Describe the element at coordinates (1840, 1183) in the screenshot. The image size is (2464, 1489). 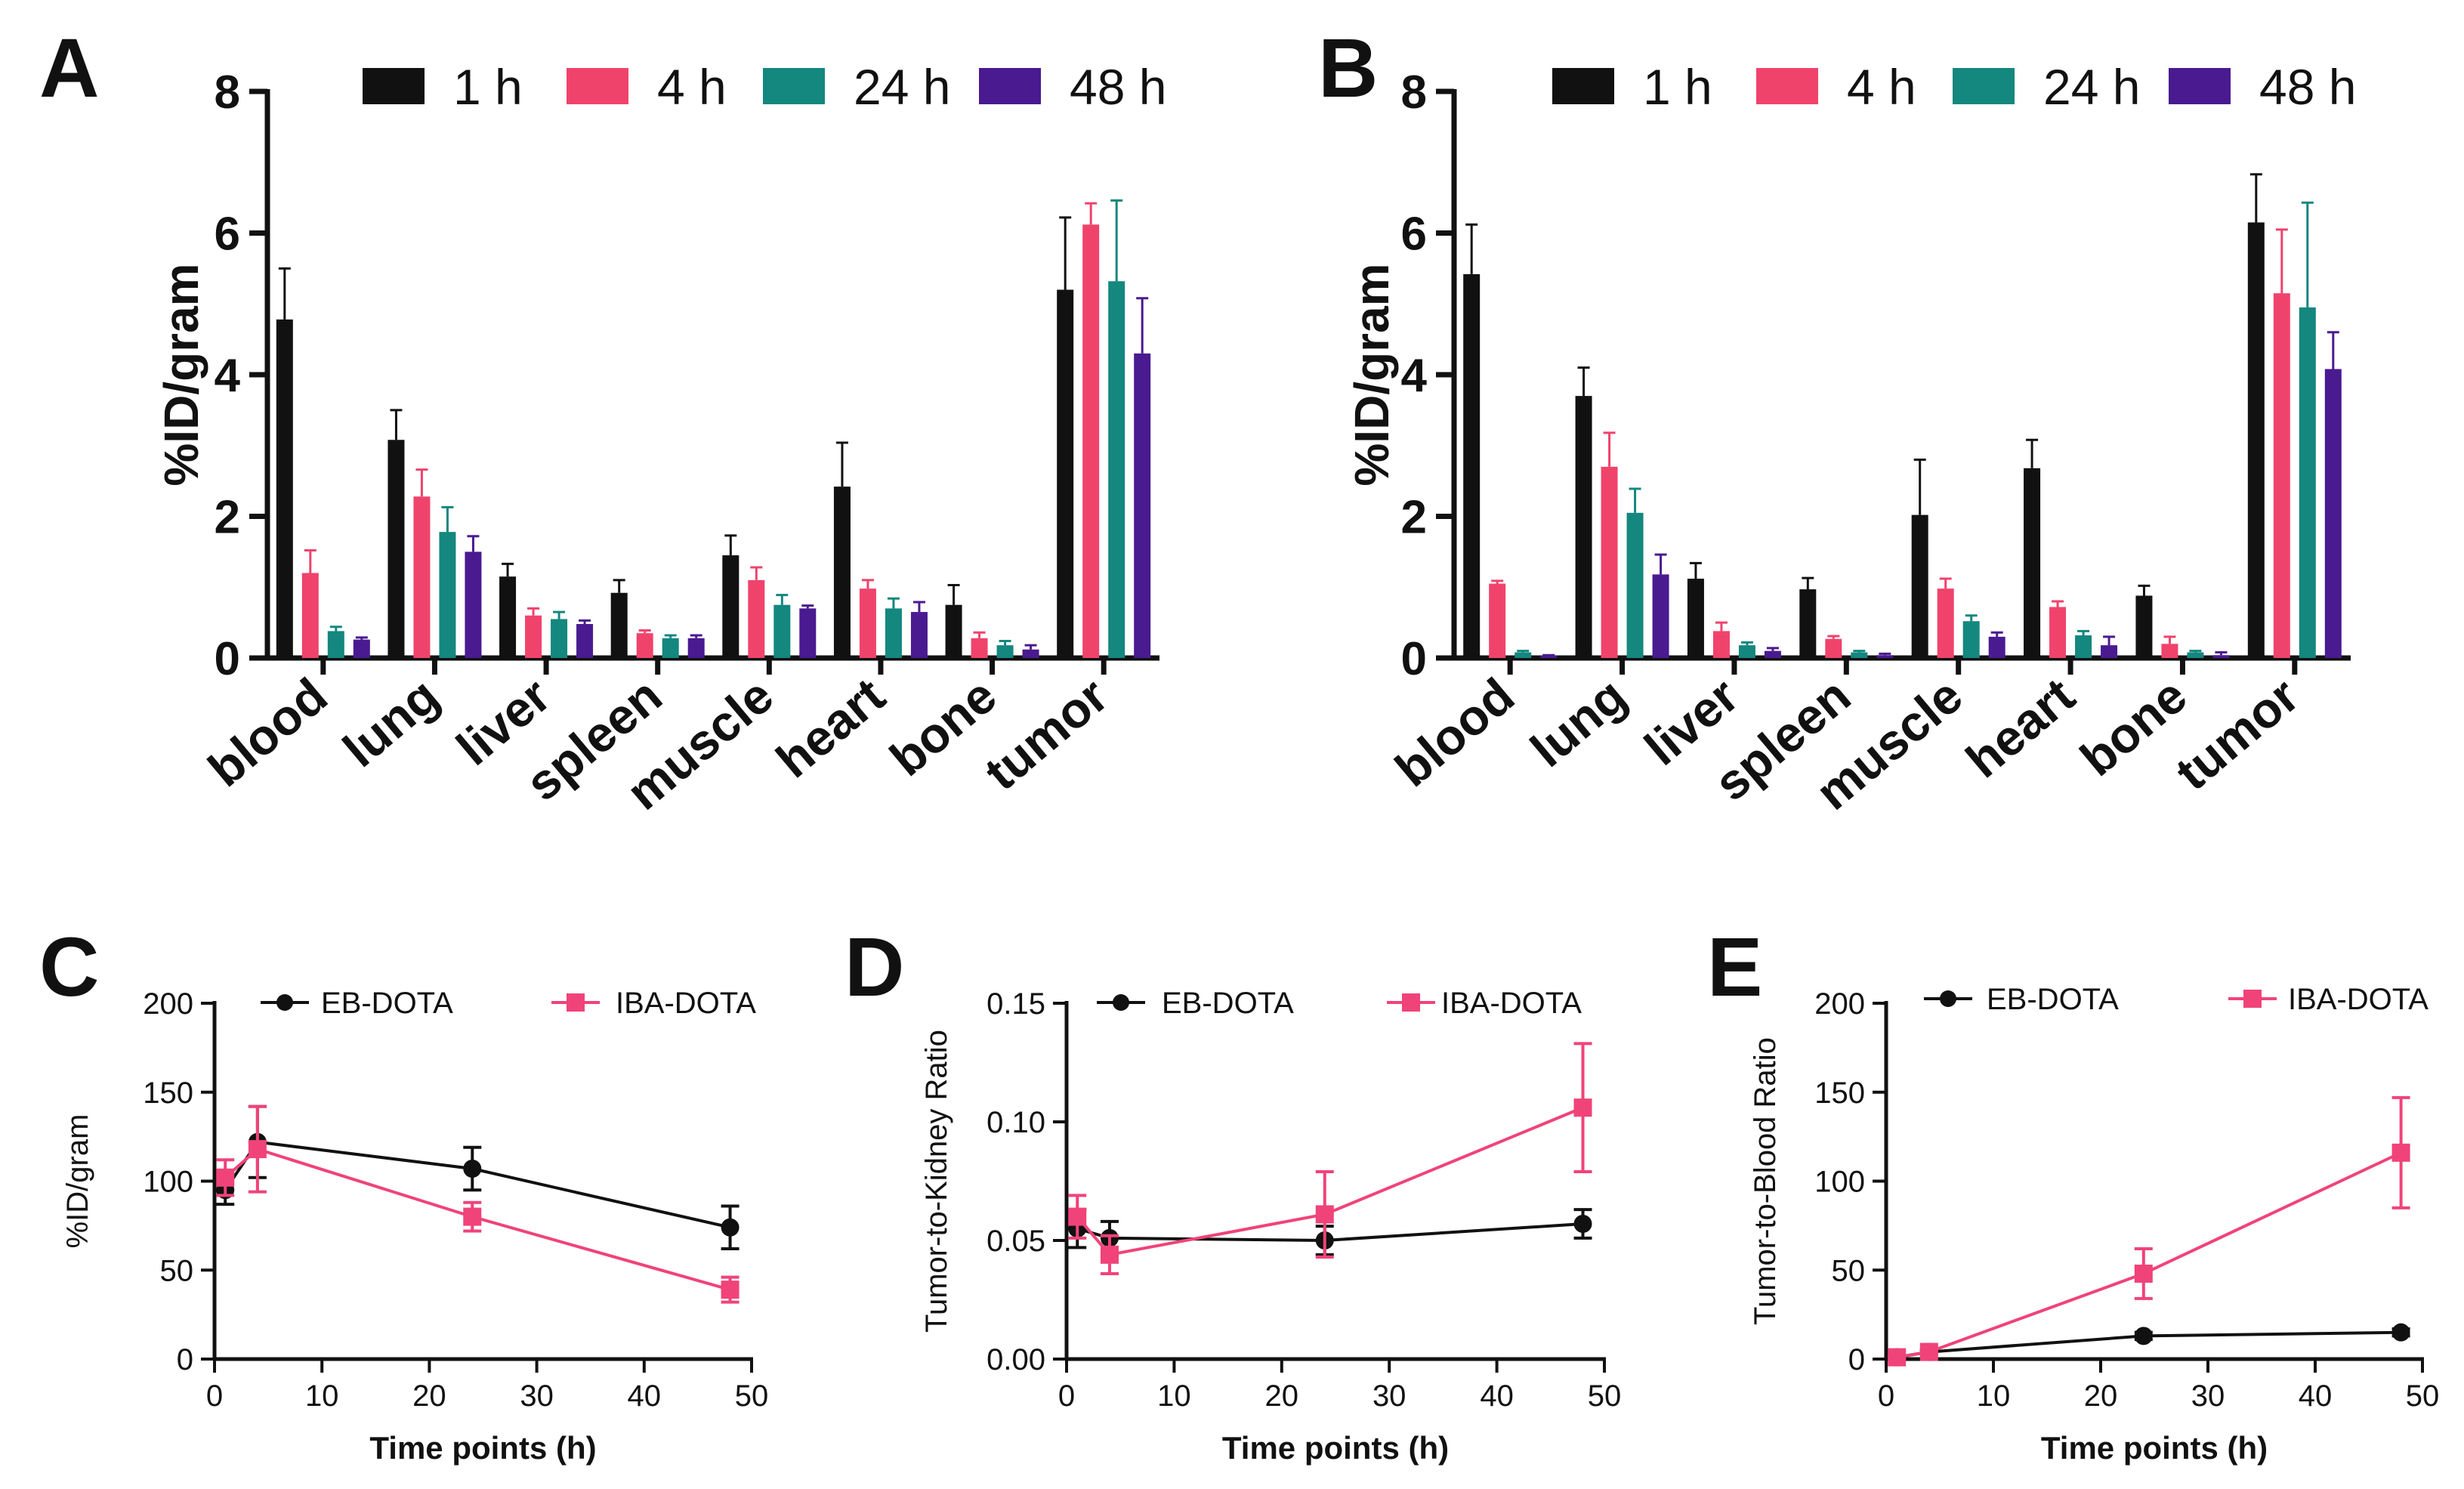
I see `y-tick-label: 100` at that location.